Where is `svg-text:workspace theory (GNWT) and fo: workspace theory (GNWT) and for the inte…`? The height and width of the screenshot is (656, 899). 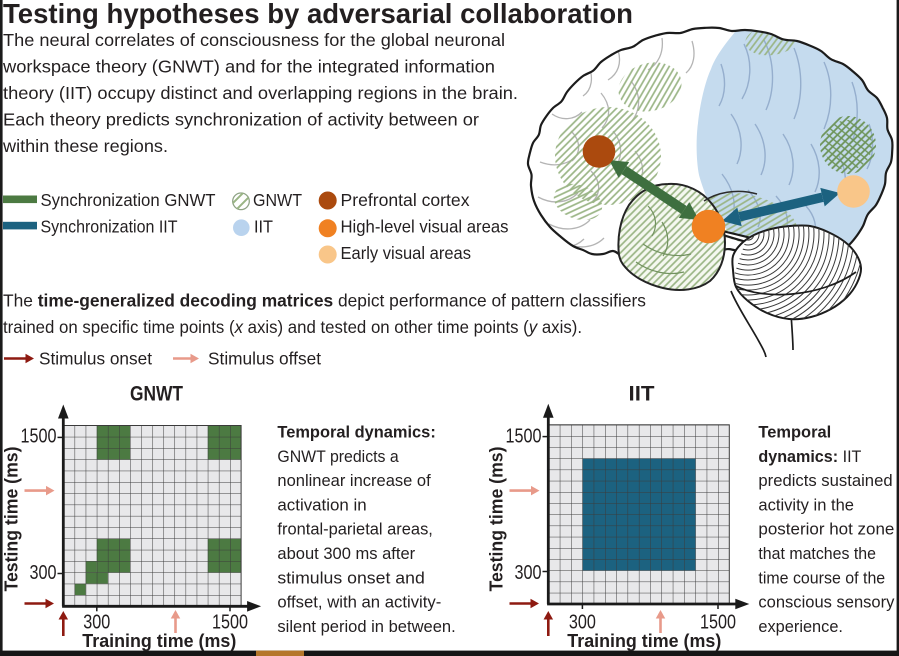 svg-text:workspace theory (GNWT) and fo: workspace theory (GNWT) and for the inte… is located at coordinates (248, 66).